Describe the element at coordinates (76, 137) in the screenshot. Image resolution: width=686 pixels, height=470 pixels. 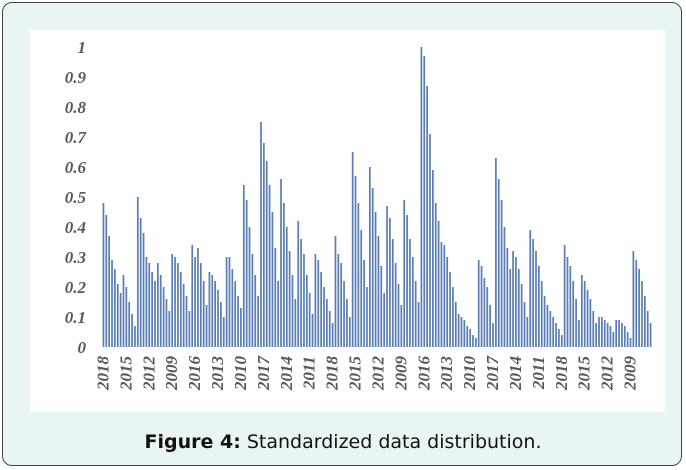
I see `y-tick-label: 0.7` at that location.